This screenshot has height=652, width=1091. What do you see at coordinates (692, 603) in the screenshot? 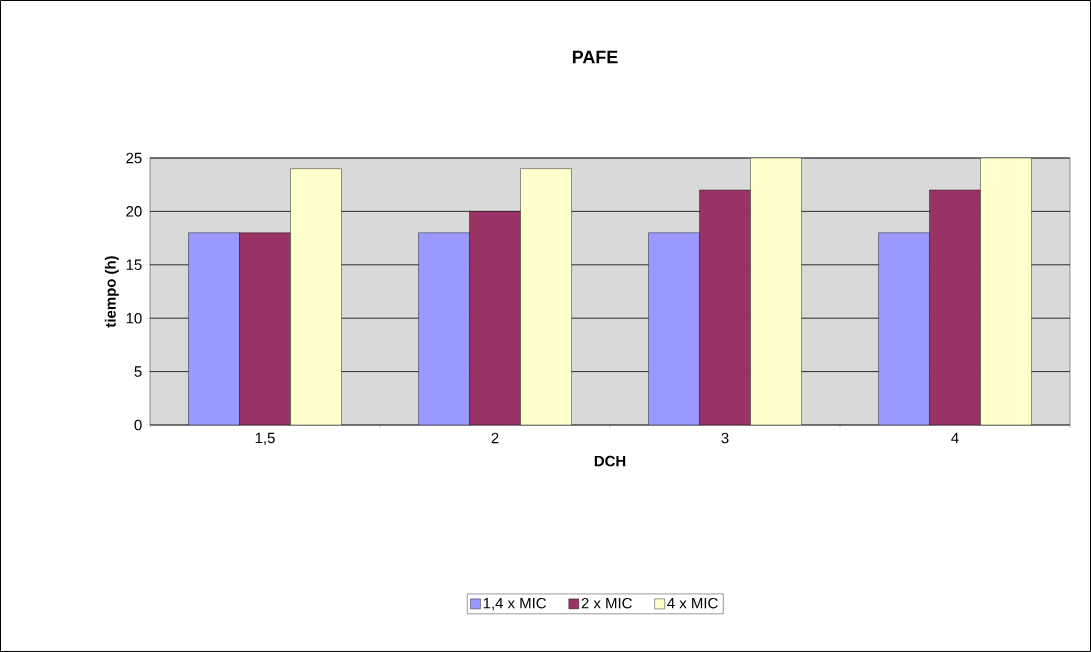
I see `legend-label: 4 x MIC` at bounding box center [692, 603].